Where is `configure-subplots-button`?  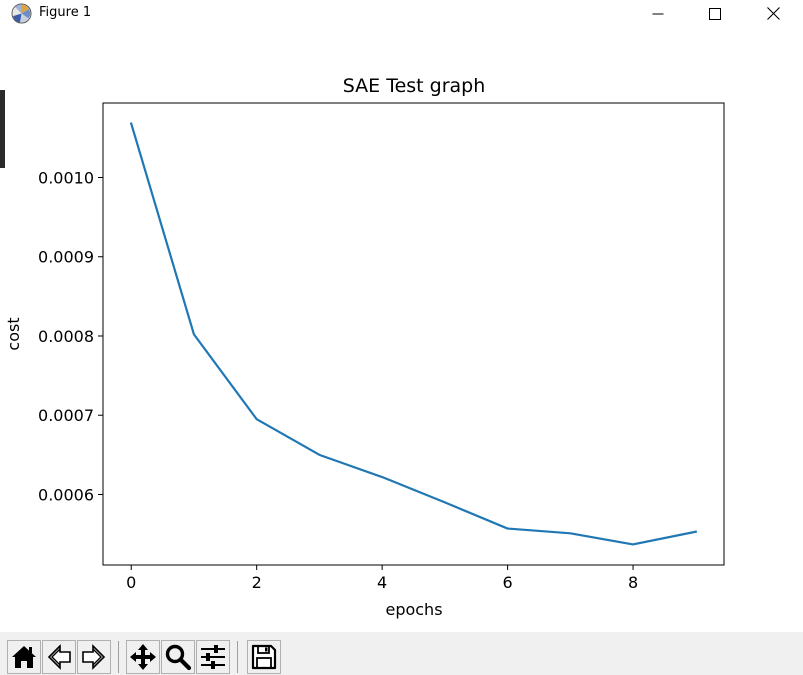 configure-subplots-button is located at coordinates (213, 657).